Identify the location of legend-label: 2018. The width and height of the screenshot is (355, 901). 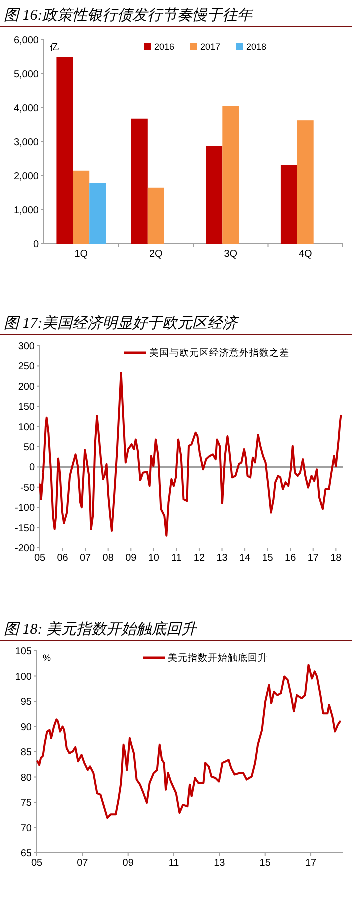
(256, 47).